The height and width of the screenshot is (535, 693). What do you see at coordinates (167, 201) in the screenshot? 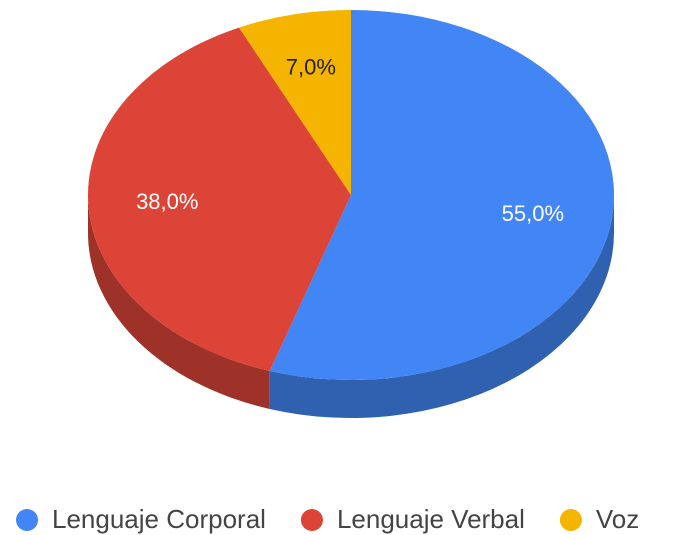
I see `value-label: 38,0%` at bounding box center [167, 201].